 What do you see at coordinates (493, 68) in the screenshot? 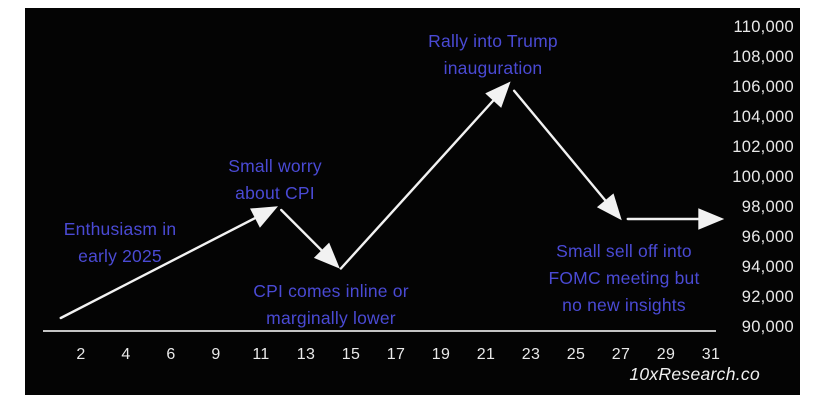
I see `annotation-line: inauguration` at bounding box center [493, 68].